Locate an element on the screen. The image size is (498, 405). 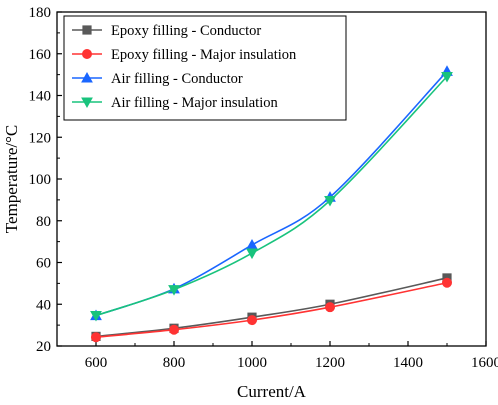
y-tick-label: 20 is located at coordinates (43, 347).